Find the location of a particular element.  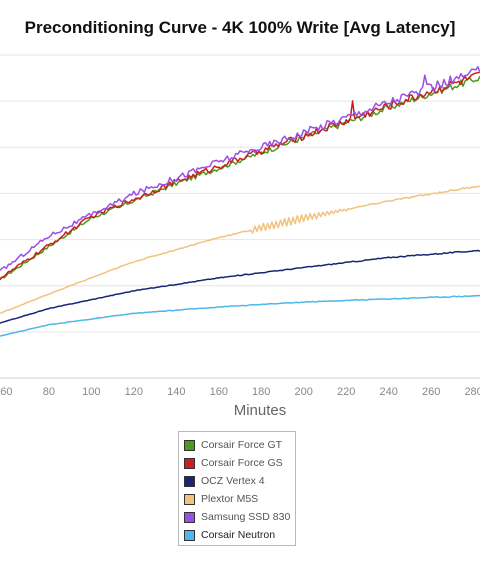

legend-label: Corsair Neutron is located at coordinates (238, 535).